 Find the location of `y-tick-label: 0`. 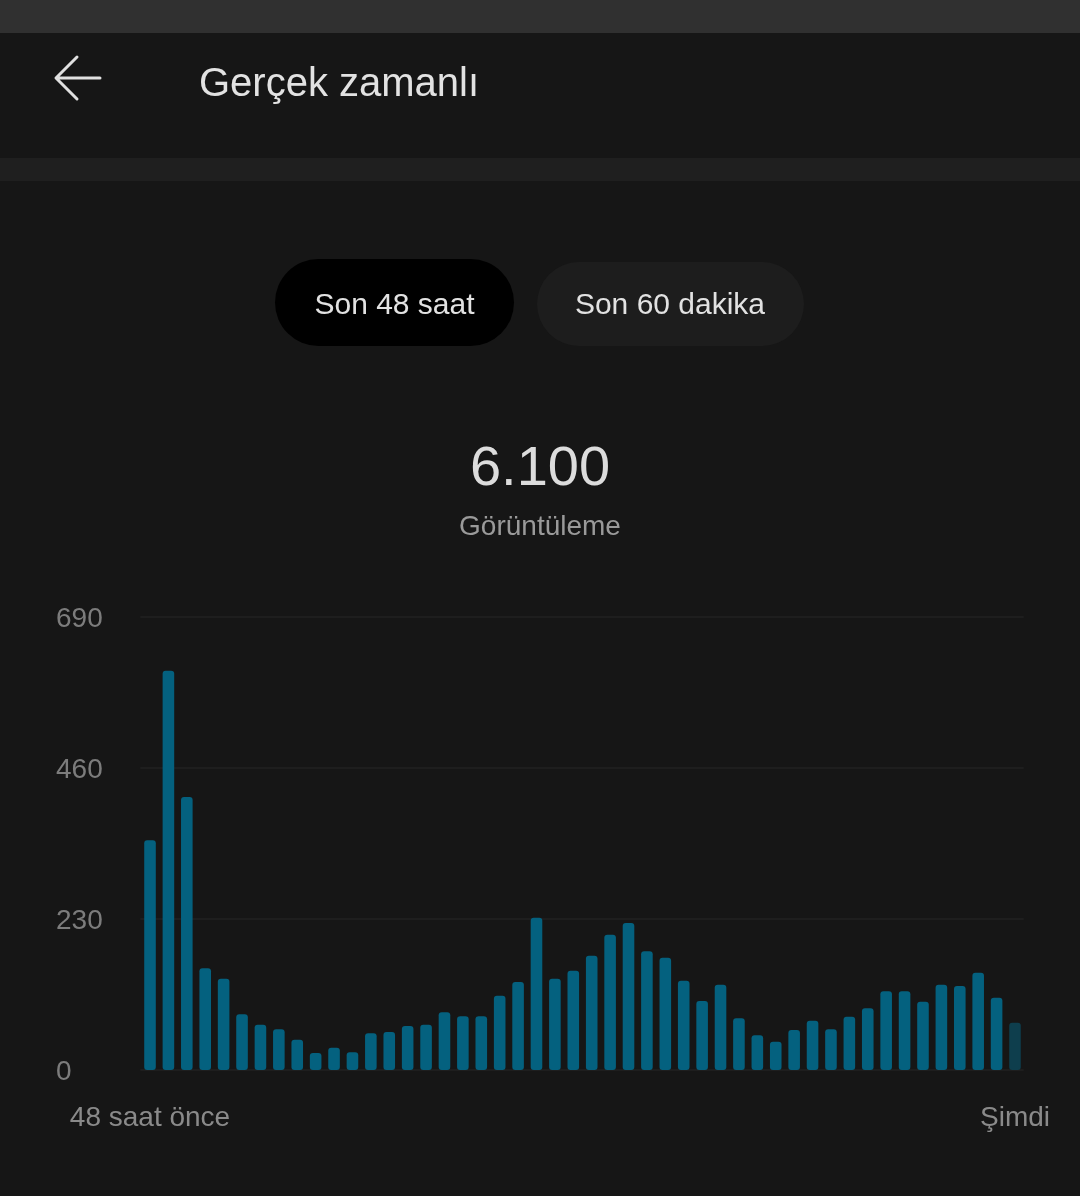

y-tick-label: 0 is located at coordinates (64, 1070).